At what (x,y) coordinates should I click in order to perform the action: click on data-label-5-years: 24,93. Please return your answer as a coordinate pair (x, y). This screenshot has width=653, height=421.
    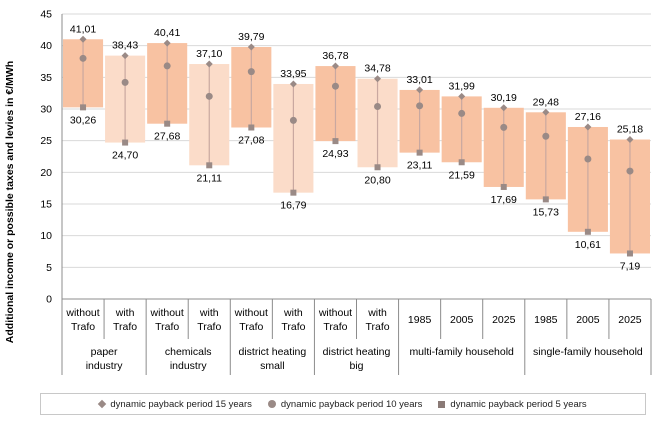
    Looking at the image, I should click on (335, 154).